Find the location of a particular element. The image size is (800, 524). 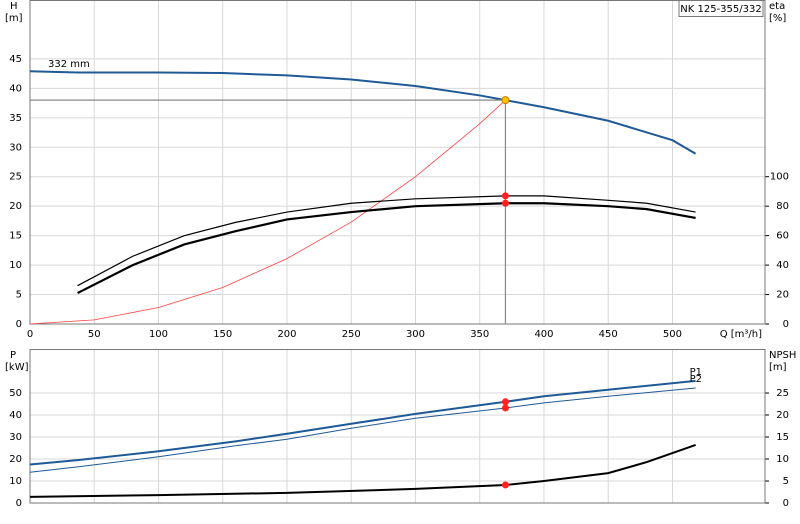

title-box is located at coordinates (721, 8).